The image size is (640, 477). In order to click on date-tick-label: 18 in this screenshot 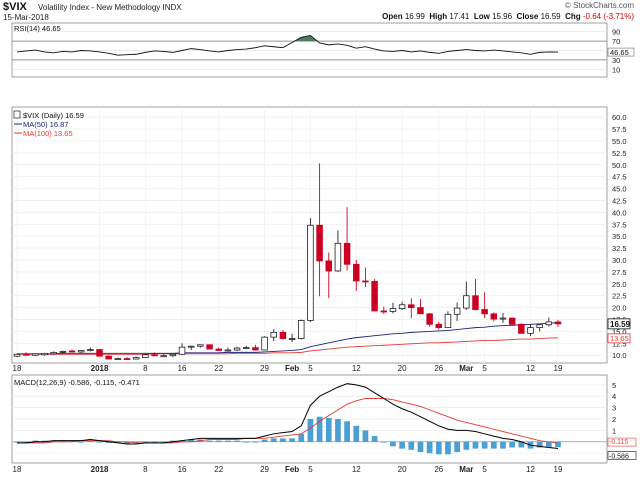, I will do `click(17, 368)`.